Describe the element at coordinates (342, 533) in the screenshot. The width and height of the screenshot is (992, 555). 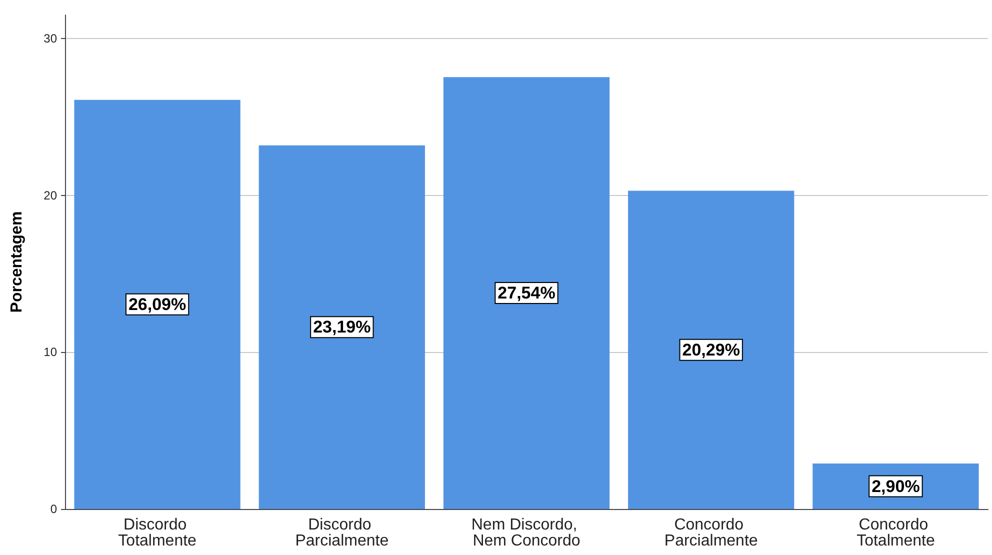
I see `x-tick-label: Discordo Parcialmente` at that location.